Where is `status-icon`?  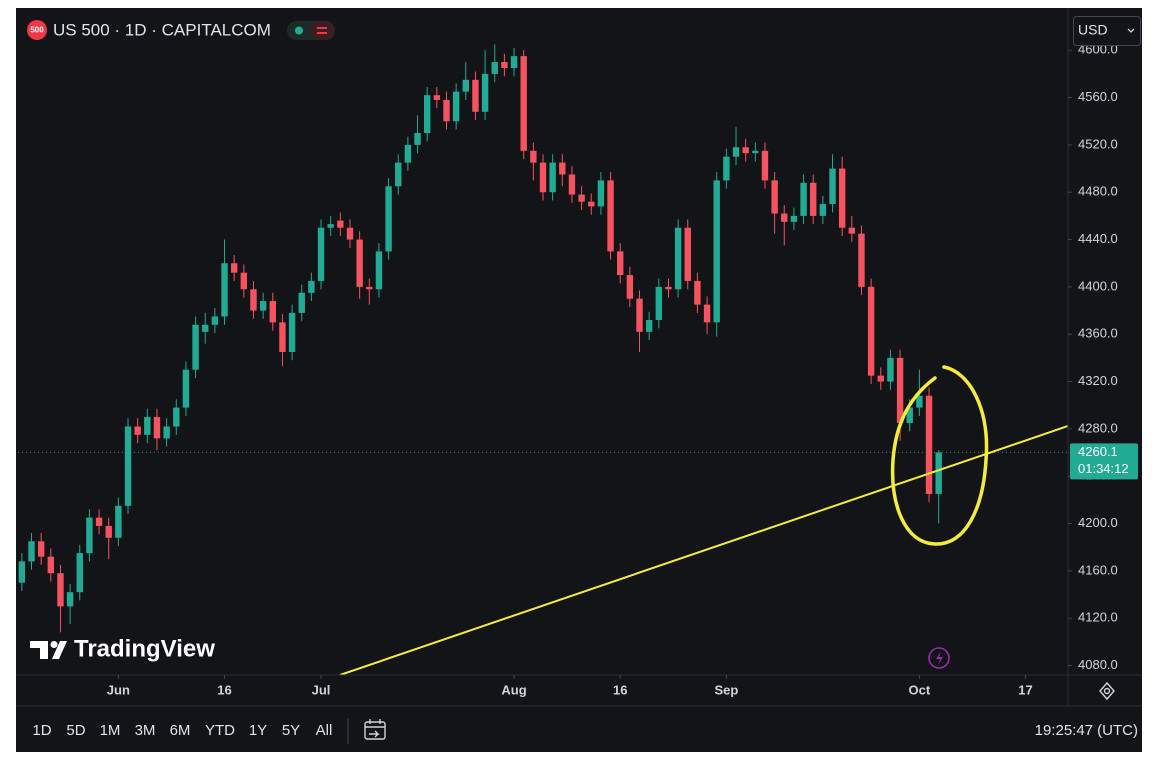 status-icon is located at coordinates (322, 30).